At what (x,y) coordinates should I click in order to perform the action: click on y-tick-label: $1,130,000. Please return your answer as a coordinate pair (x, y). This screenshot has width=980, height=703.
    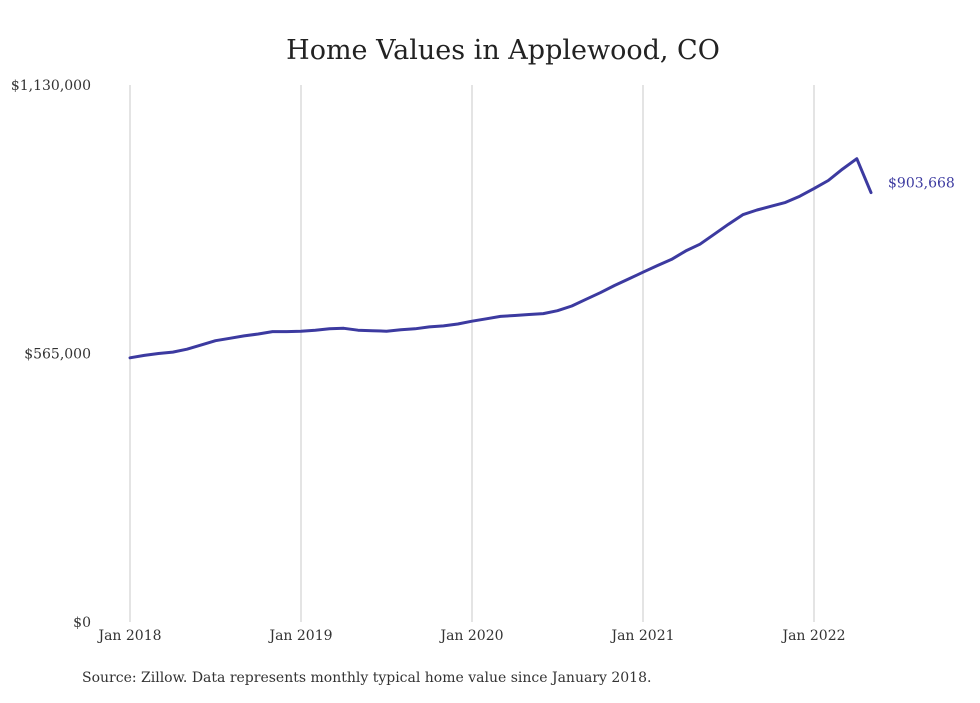
    Looking at the image, I should click on (51, 86).